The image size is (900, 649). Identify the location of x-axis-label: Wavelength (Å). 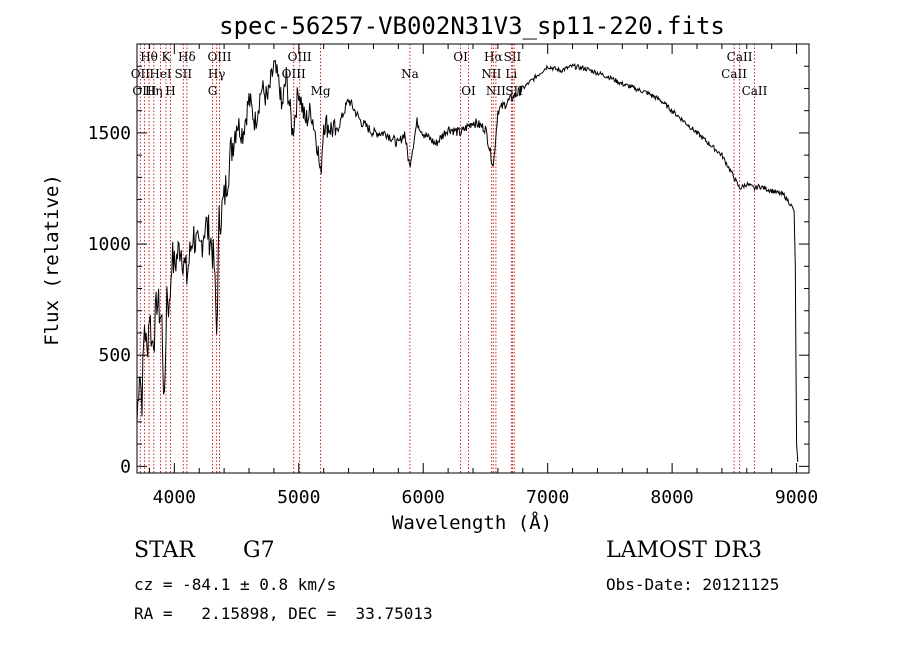
(472, 522).